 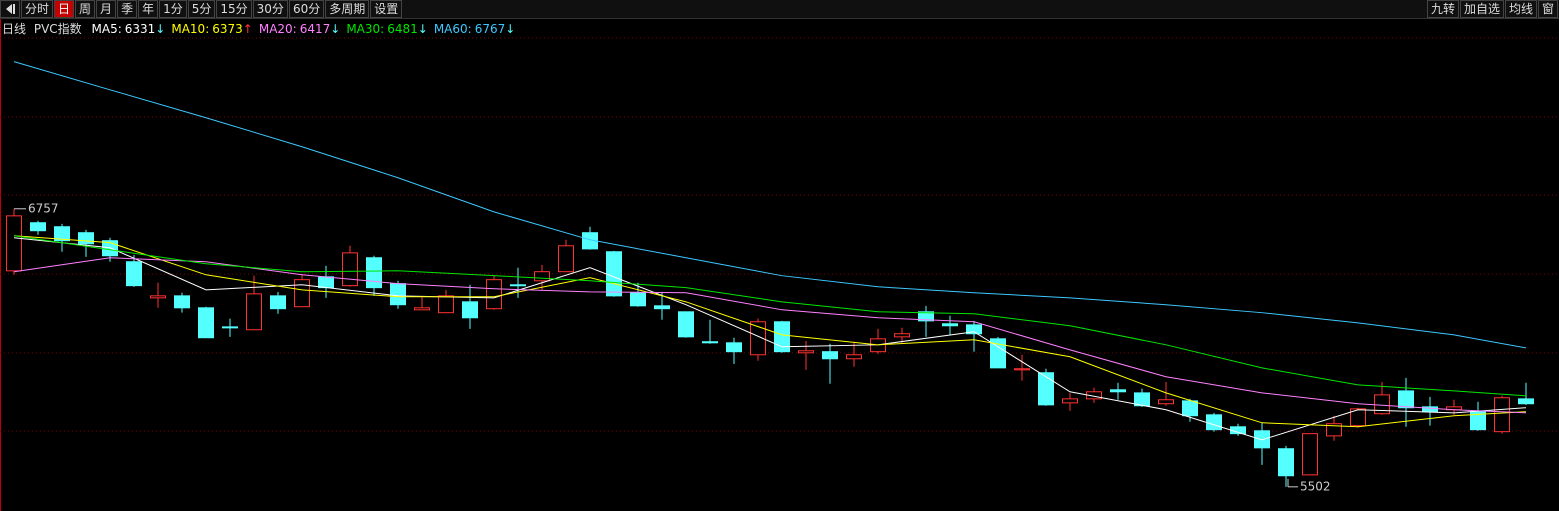 I want to click on legend-name: MA60:, so click(x=453, y=29).